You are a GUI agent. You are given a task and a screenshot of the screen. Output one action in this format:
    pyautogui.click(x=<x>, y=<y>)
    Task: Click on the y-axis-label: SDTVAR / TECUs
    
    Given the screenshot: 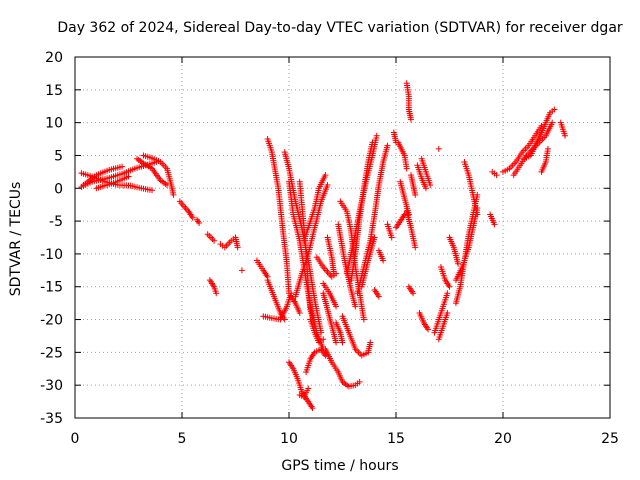 What is the action you would take?
    pyautogui.click(x=16, y=239)
    